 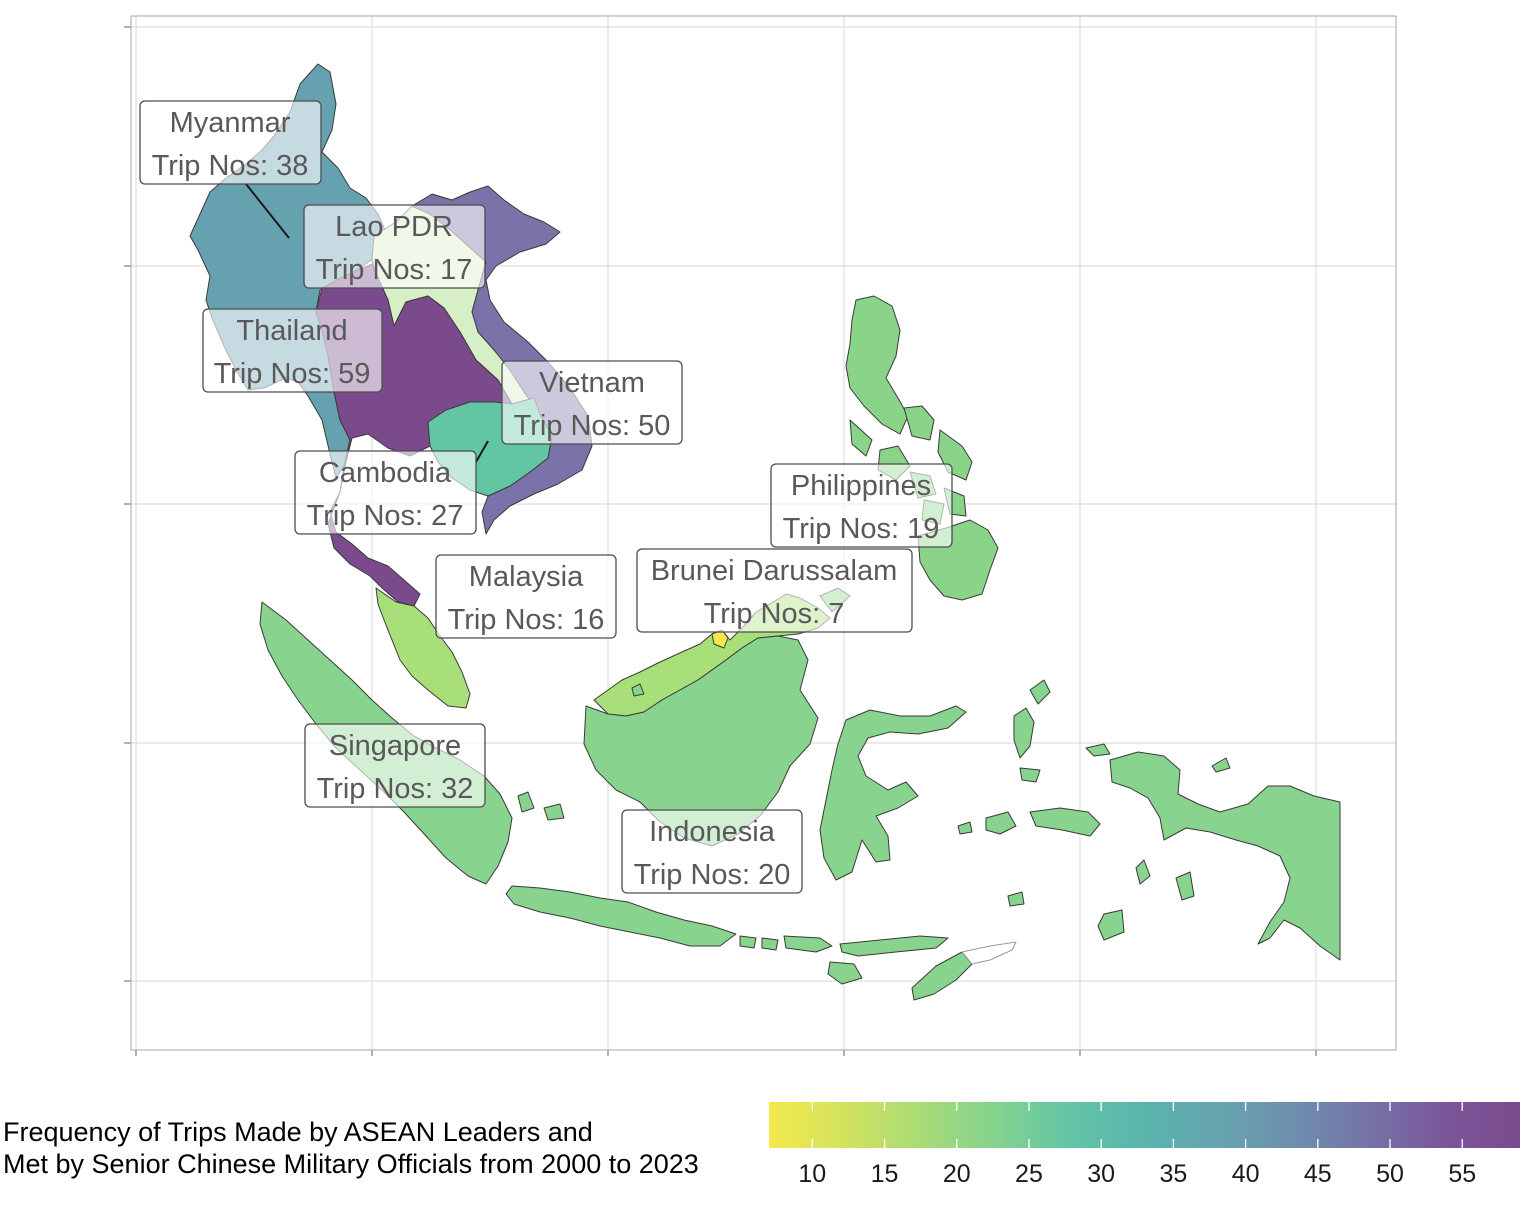 I want to click on colorbar-tick-label: 40, so click(x=1246, y=1174).